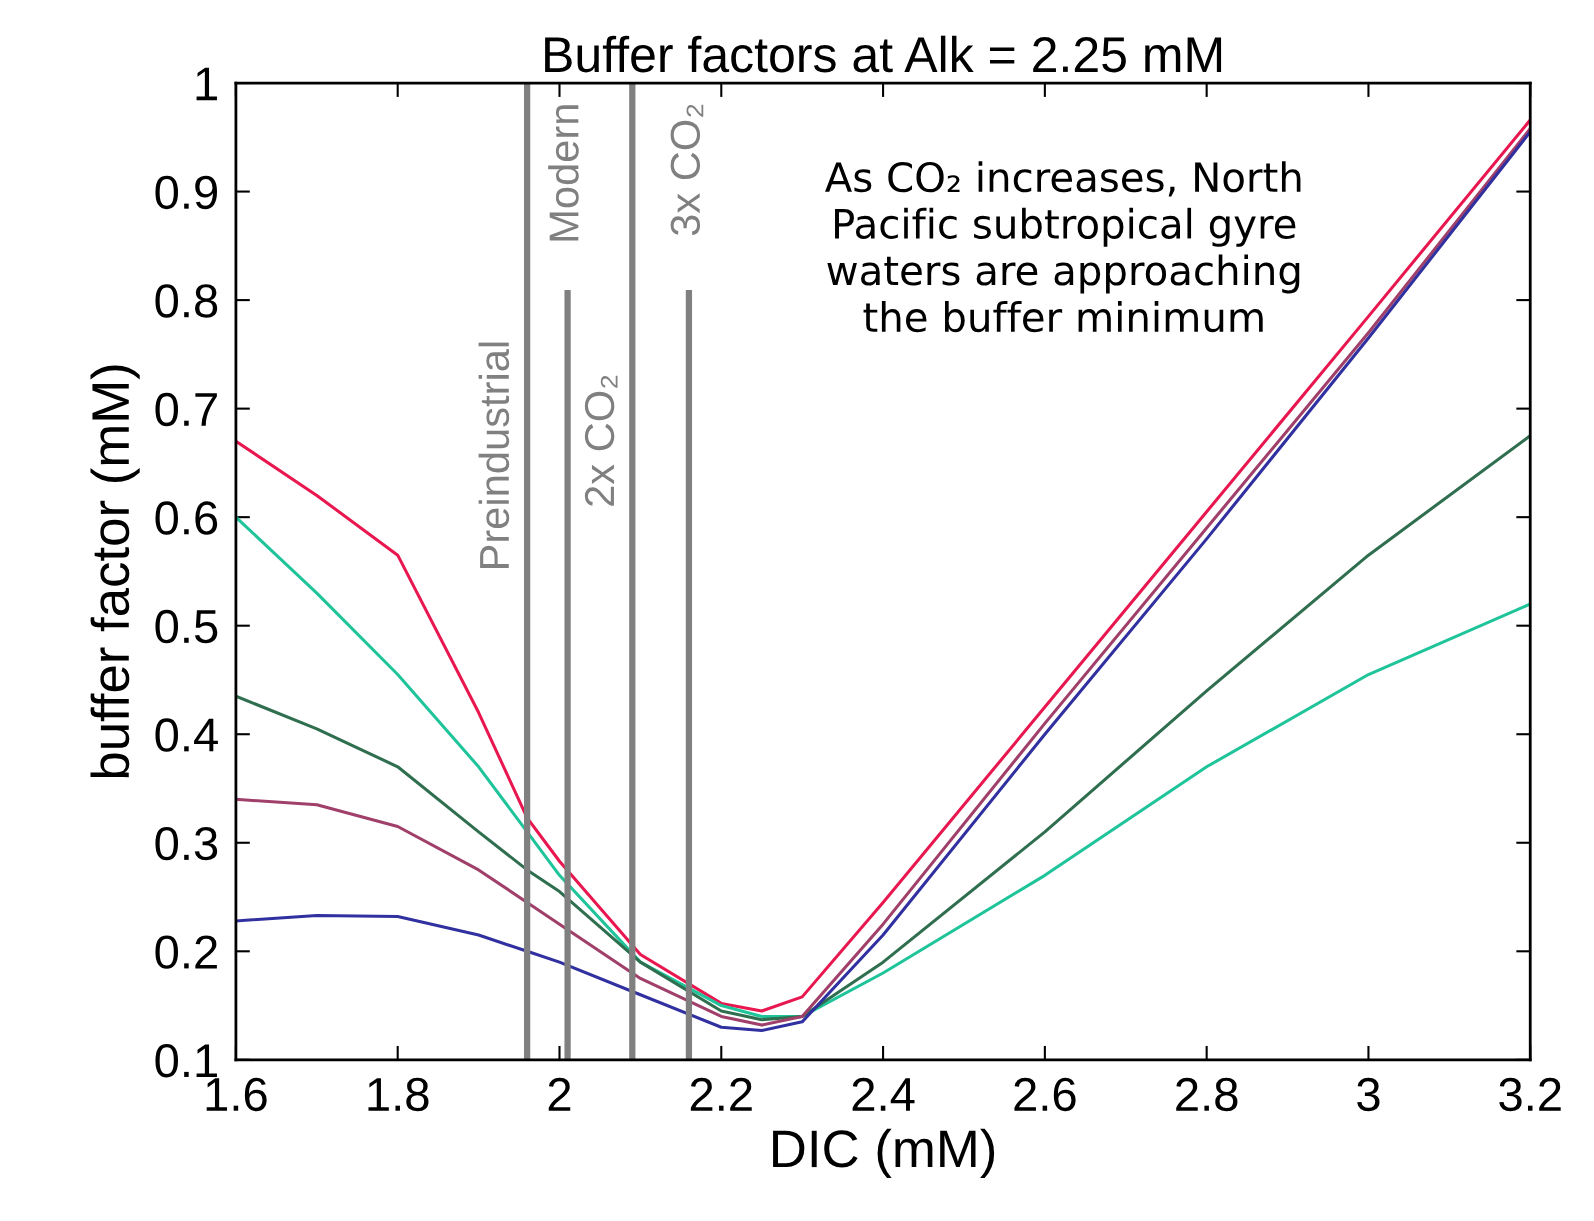  What do you see at coordinates (186, 518) in the screenshot?
I see `y-tick-label: 0.6` at bounding box center [186, 518].